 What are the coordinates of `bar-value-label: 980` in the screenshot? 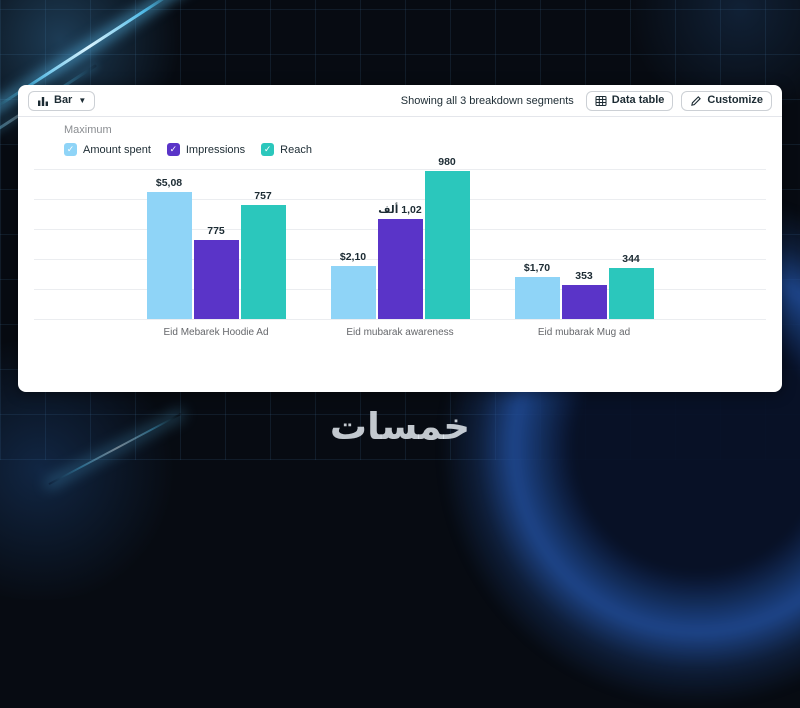 It's located at (447, 162).